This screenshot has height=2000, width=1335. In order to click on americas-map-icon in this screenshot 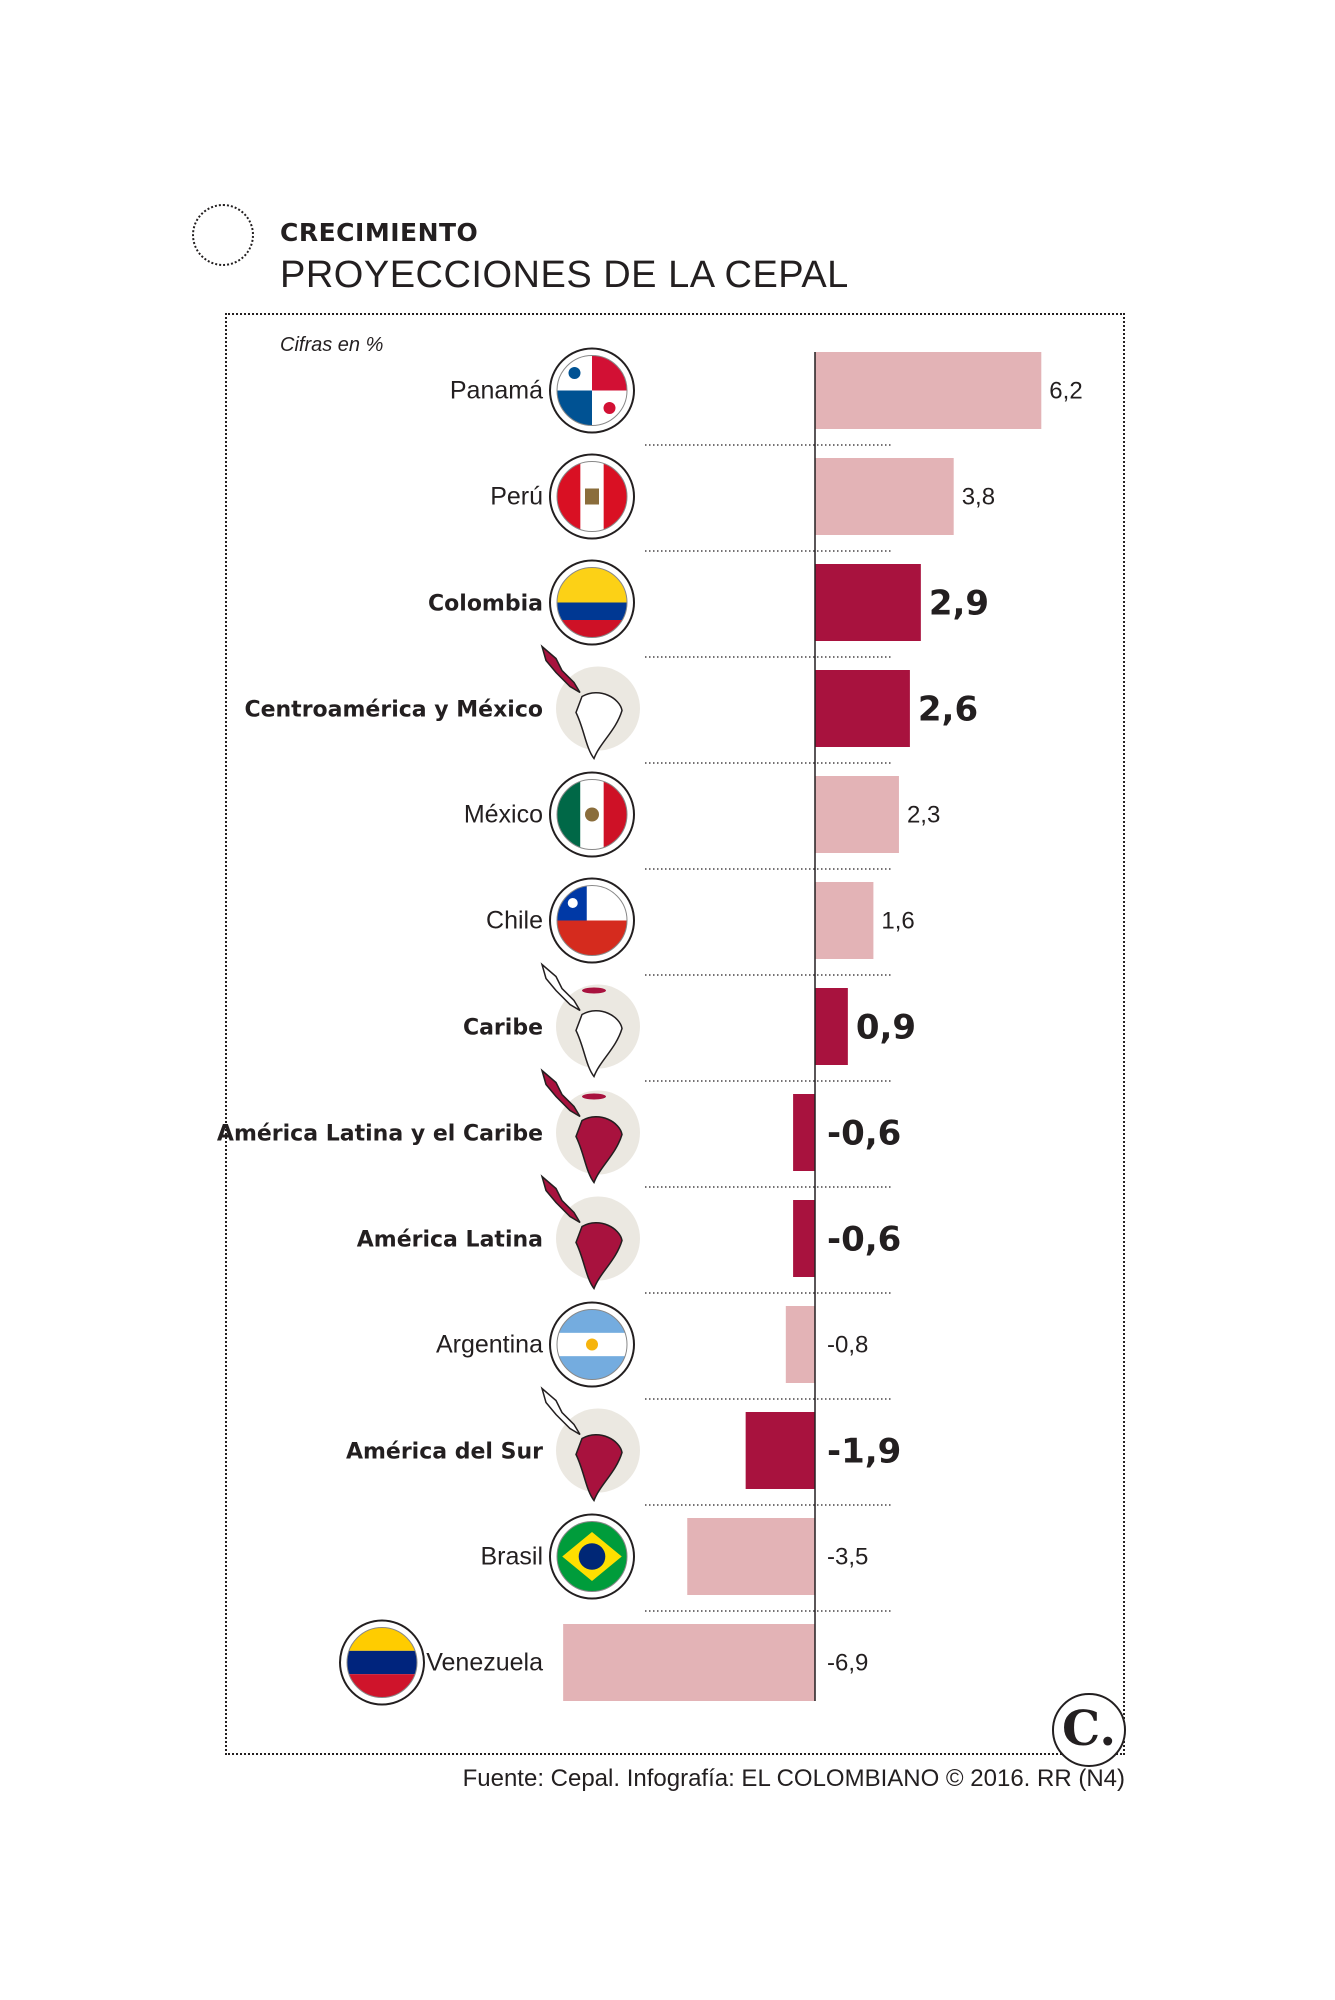, I will do `click(223, 235)`.